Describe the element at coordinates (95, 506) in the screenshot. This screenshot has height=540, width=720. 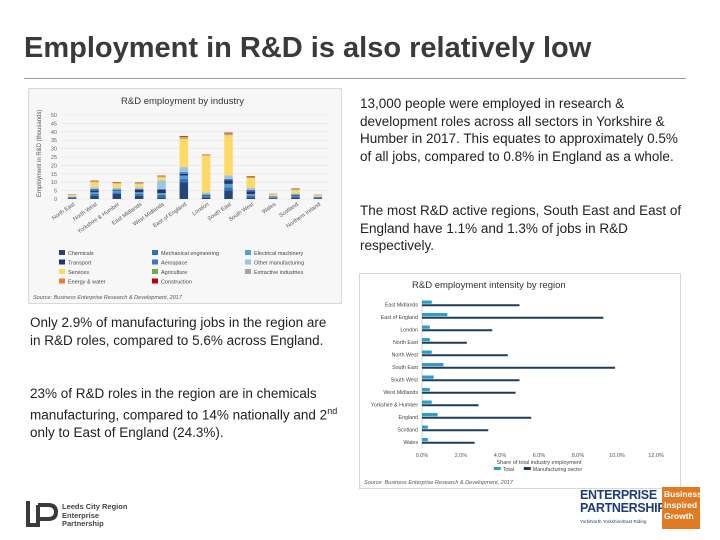
I see `leeds-logo-line-1: Leeds City Region` at that location.